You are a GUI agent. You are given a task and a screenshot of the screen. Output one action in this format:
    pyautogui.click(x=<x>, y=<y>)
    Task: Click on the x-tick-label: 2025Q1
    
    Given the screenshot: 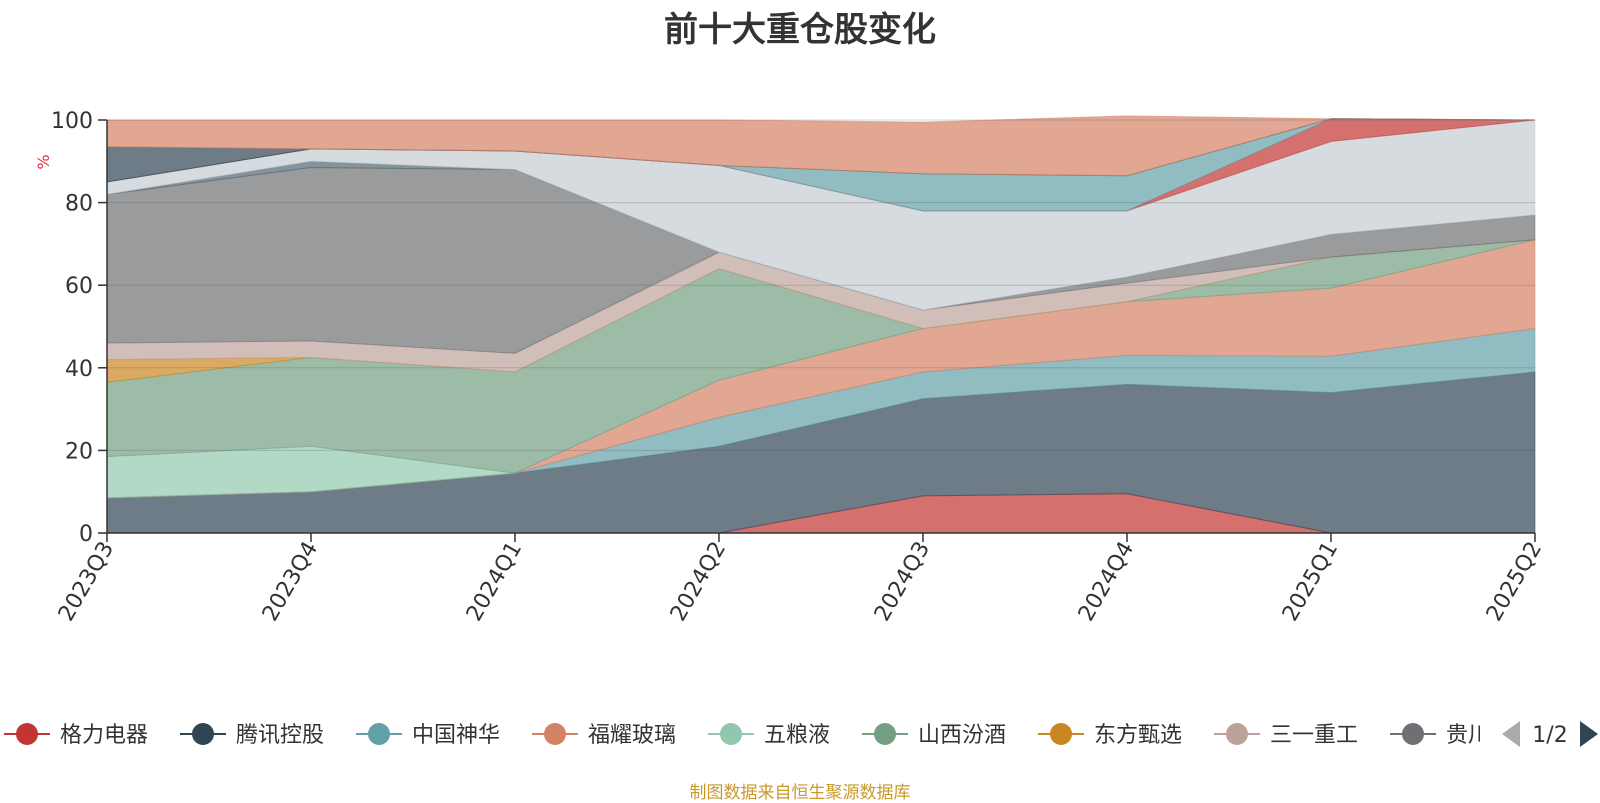 What is the action you would take?
    pyautogui.click(x=1310, y=582)
    